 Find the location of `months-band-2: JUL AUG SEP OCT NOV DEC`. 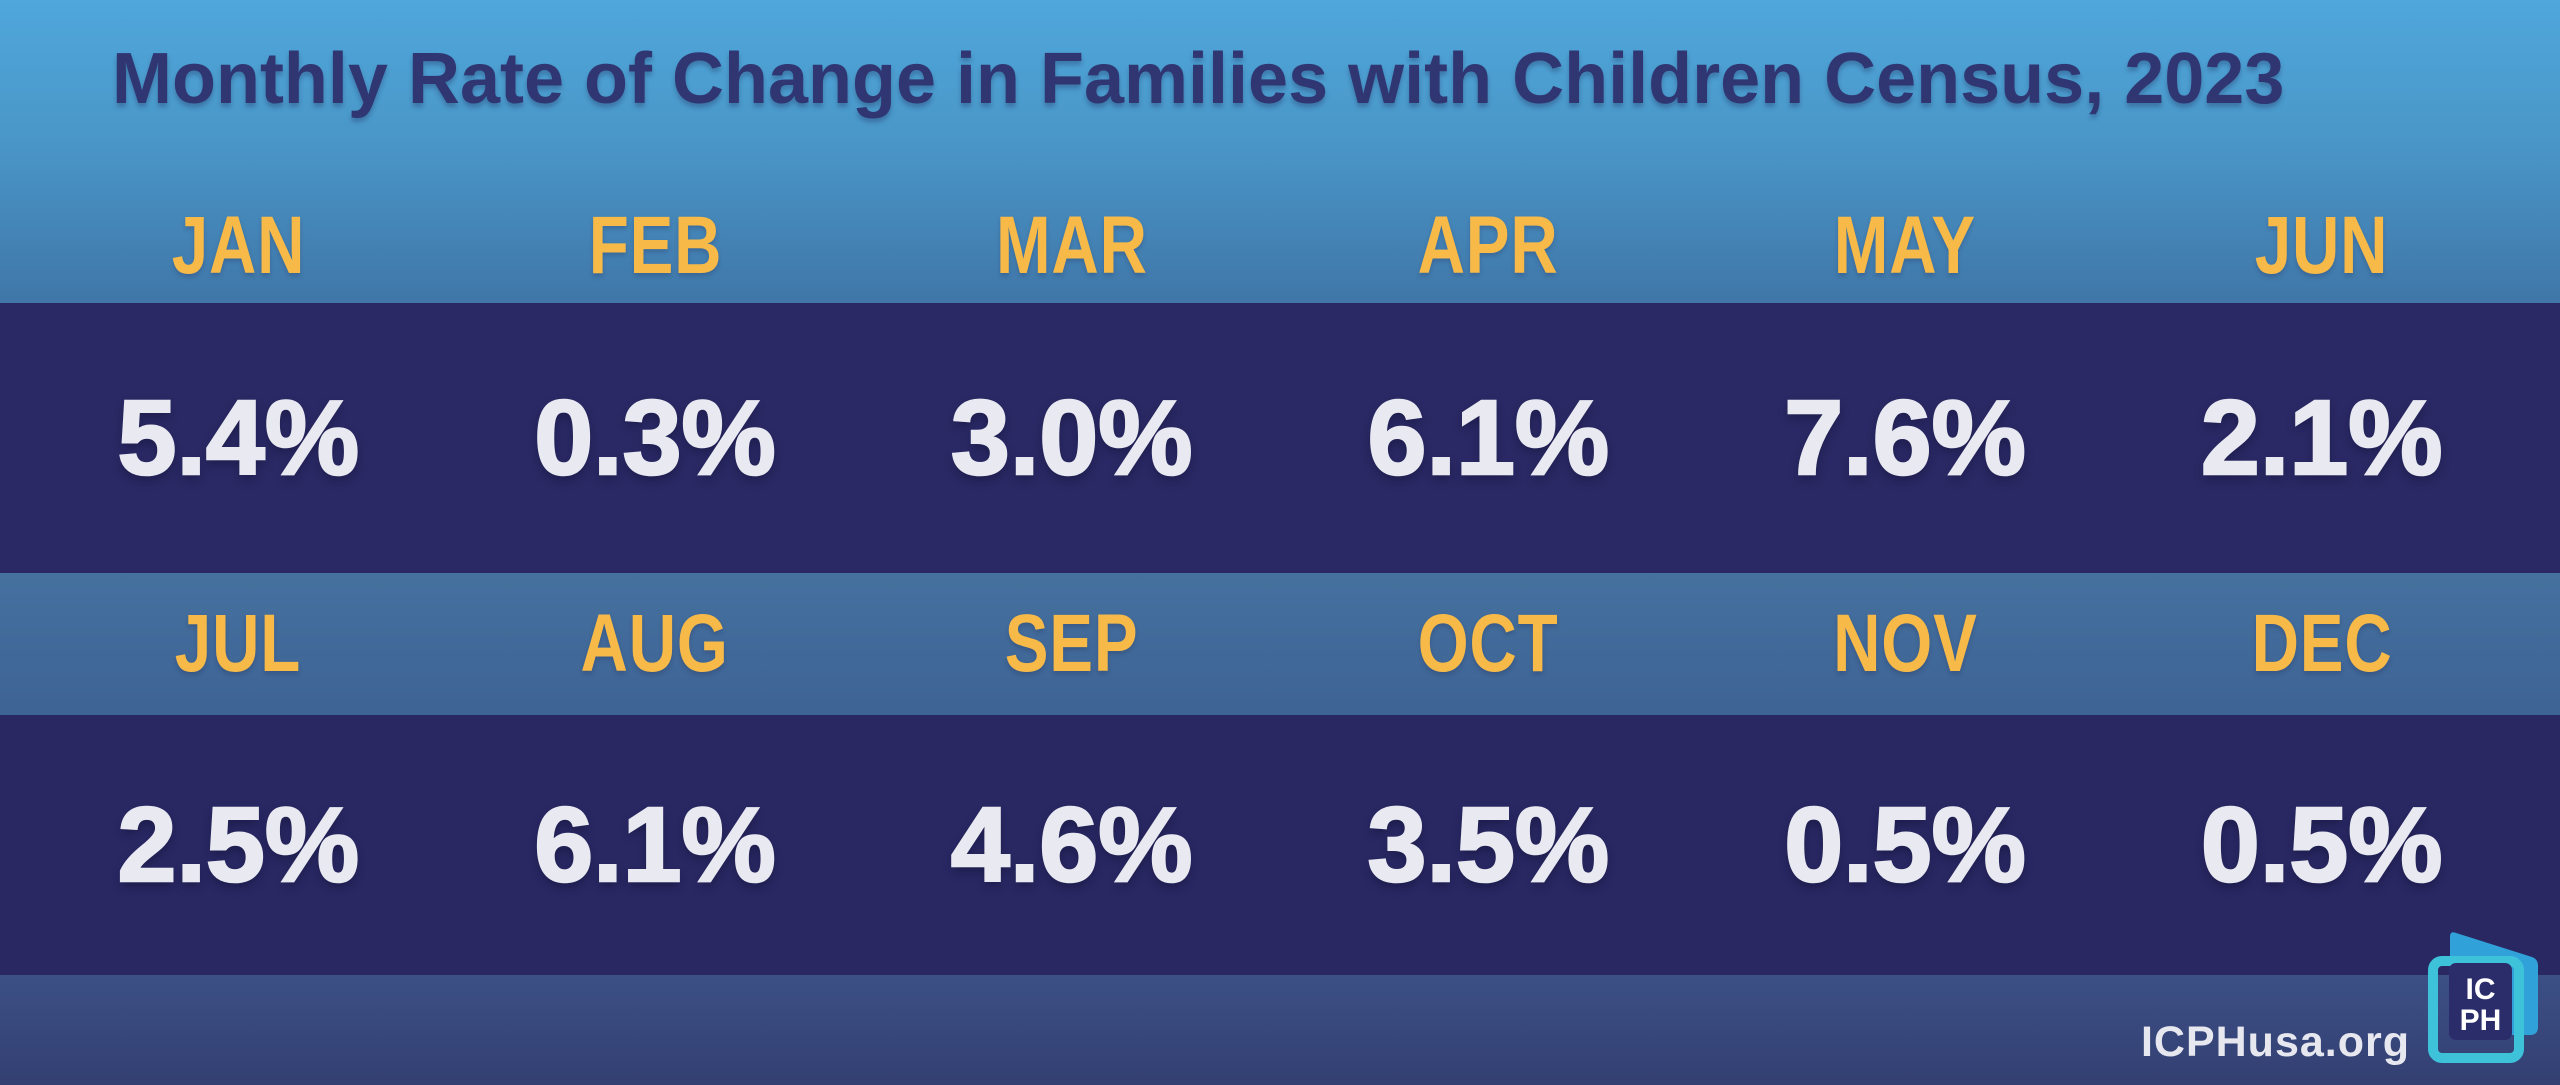

months-band-2: JUL AUG SEP OCT NOV DEC is located at coordinates (1280, 644).